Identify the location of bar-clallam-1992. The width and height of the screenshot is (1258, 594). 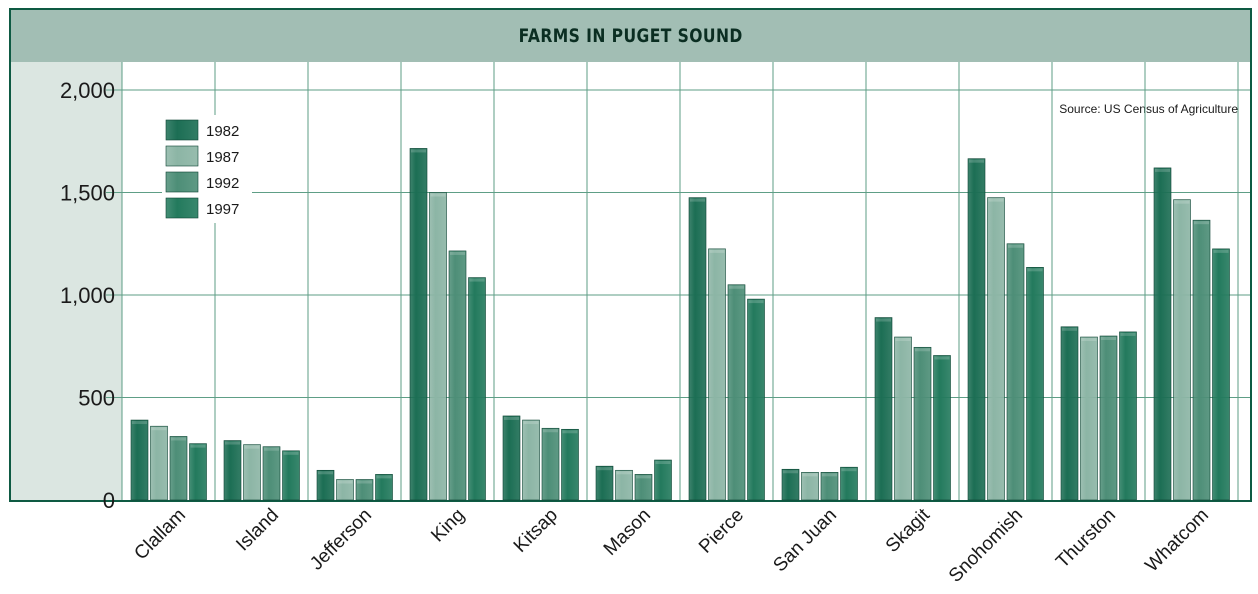
(178, 468).